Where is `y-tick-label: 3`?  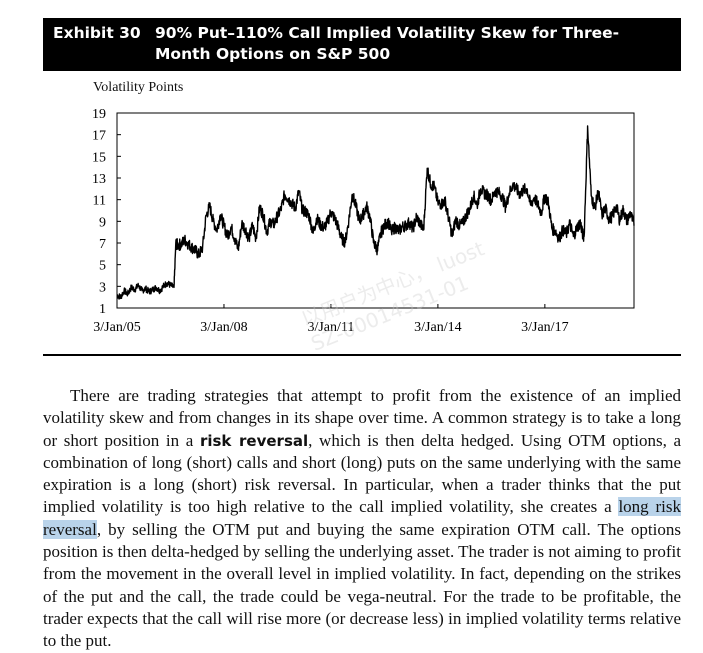
y-tick-label: 3 is located at coordinates (102, 287).